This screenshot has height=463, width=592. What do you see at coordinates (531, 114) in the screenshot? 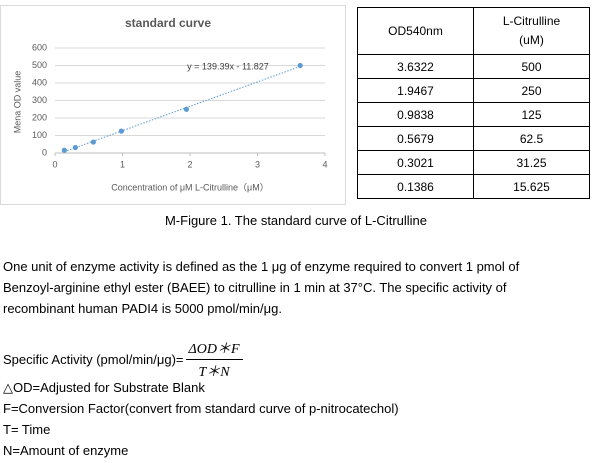
I see `table-cell: 125` at bounding box center [531, 114].